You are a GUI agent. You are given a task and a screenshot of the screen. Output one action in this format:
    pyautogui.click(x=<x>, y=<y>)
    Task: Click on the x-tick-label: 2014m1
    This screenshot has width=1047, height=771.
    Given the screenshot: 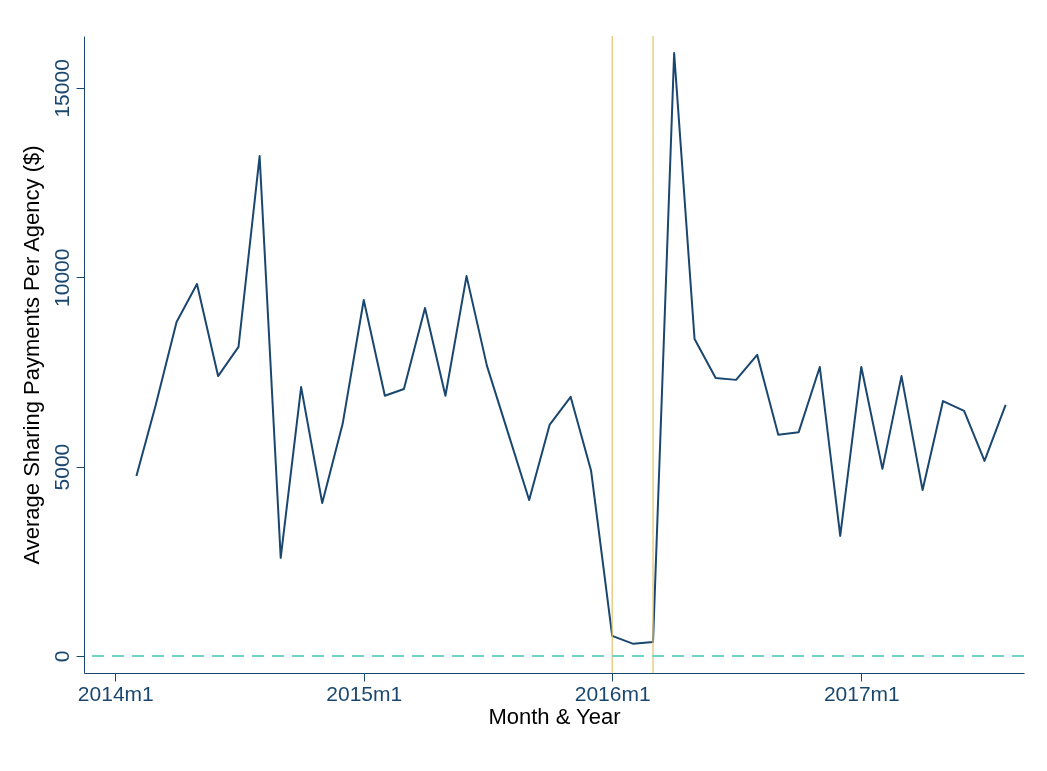 What is the action you would take?
    pyautogui.click(x=115, y=693)
    